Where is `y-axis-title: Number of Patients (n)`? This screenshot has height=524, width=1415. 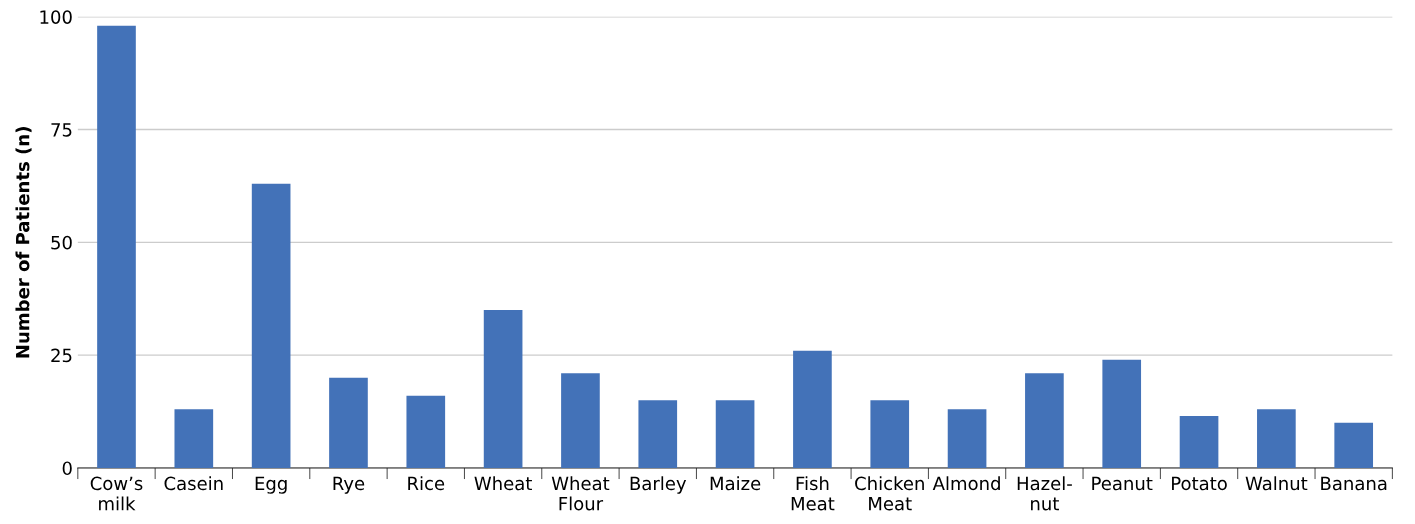
y-axis-title: Number of Patients (n) is located at coordinates (23, 242).